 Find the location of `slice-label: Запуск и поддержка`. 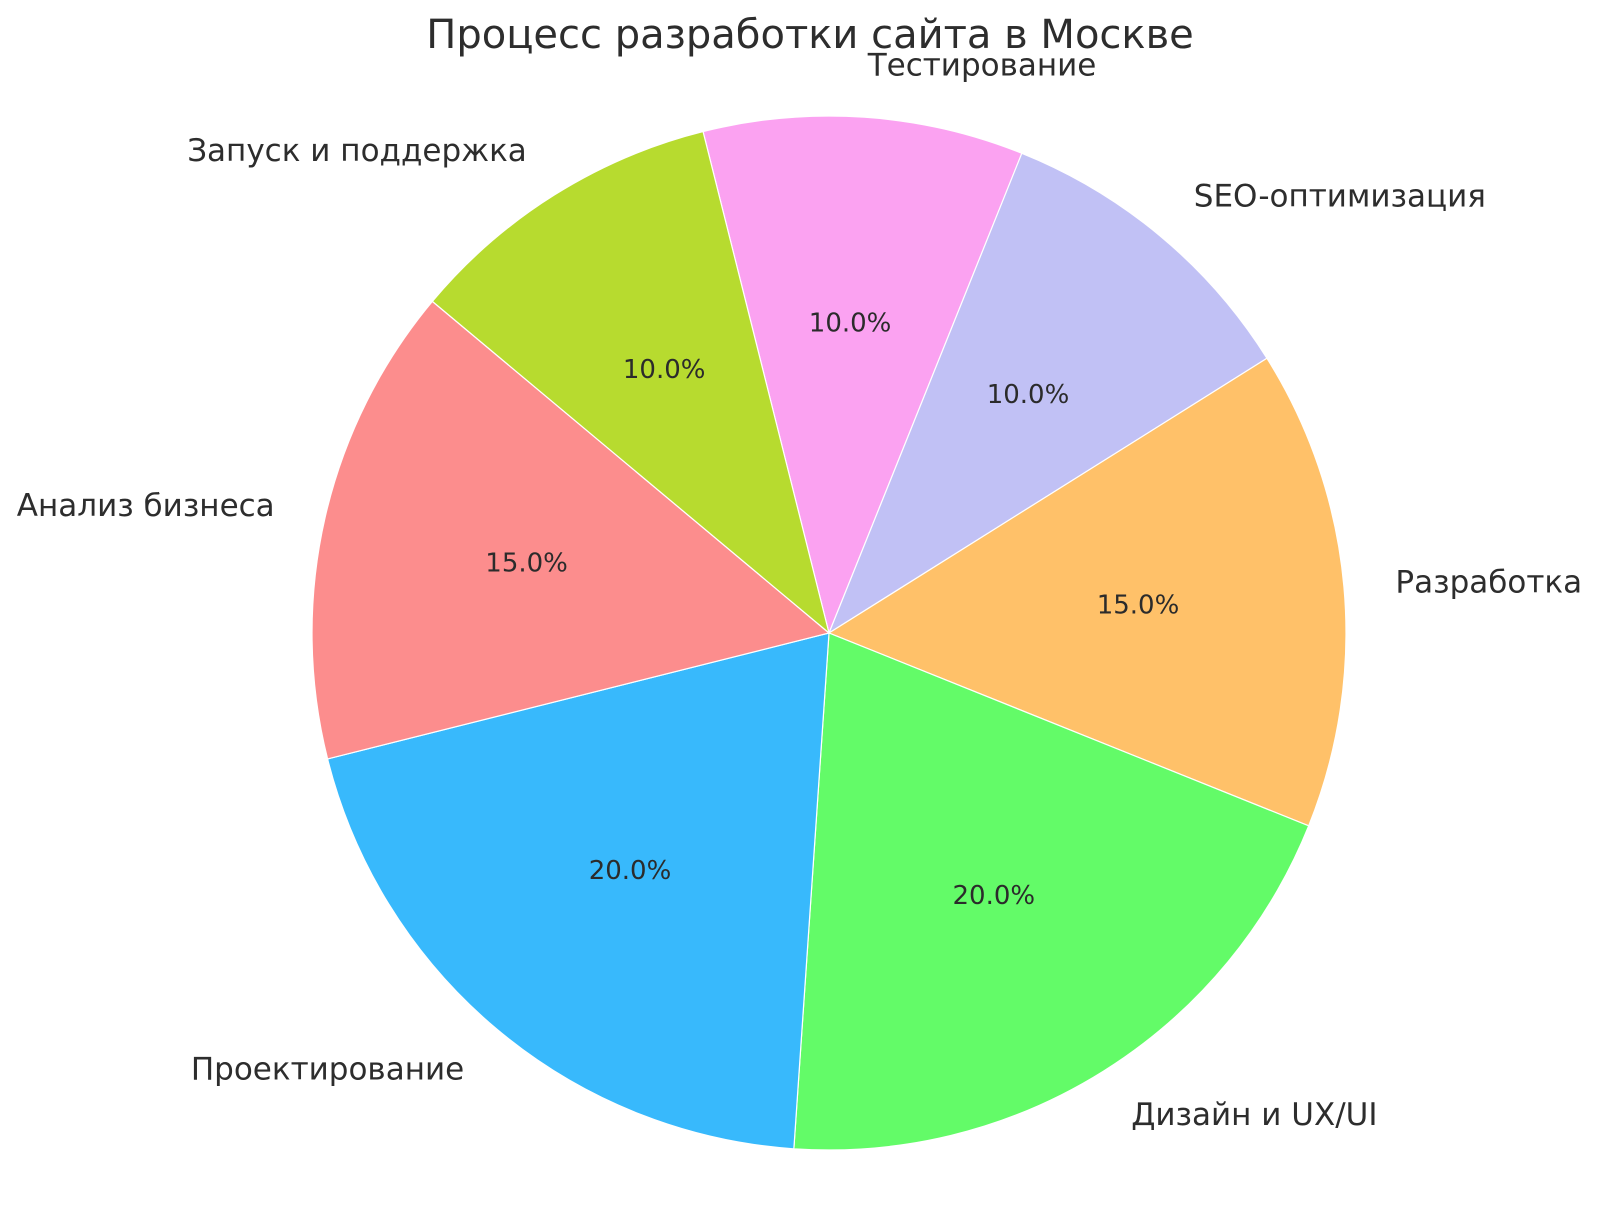

slice-label: Запуск и поддержка is located at coordinates (357, 151).